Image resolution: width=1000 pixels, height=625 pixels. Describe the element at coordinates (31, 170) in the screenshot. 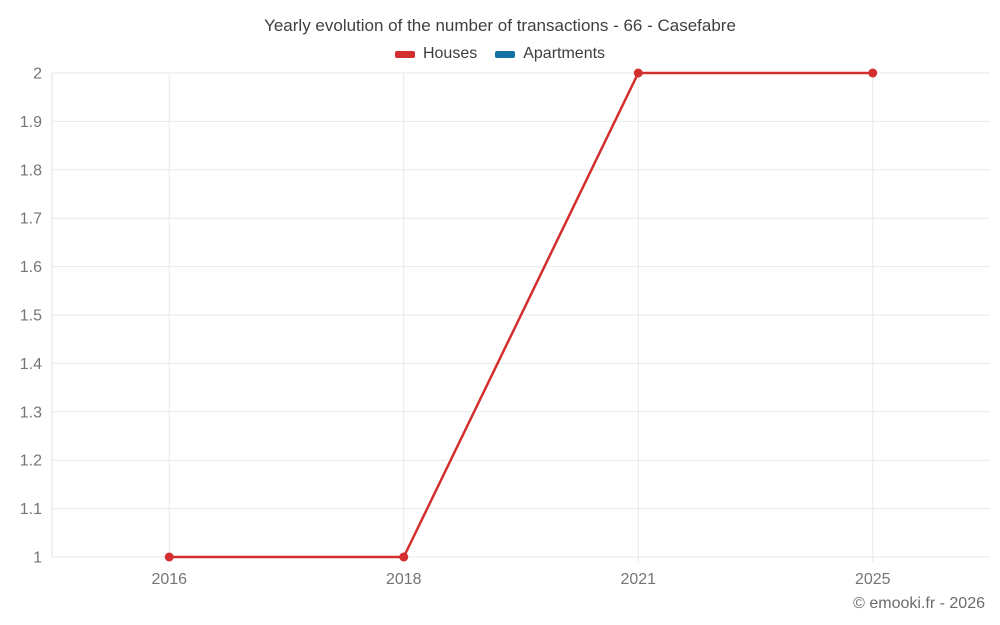

I see `y-axis-tick-label: 1.8` at that location.